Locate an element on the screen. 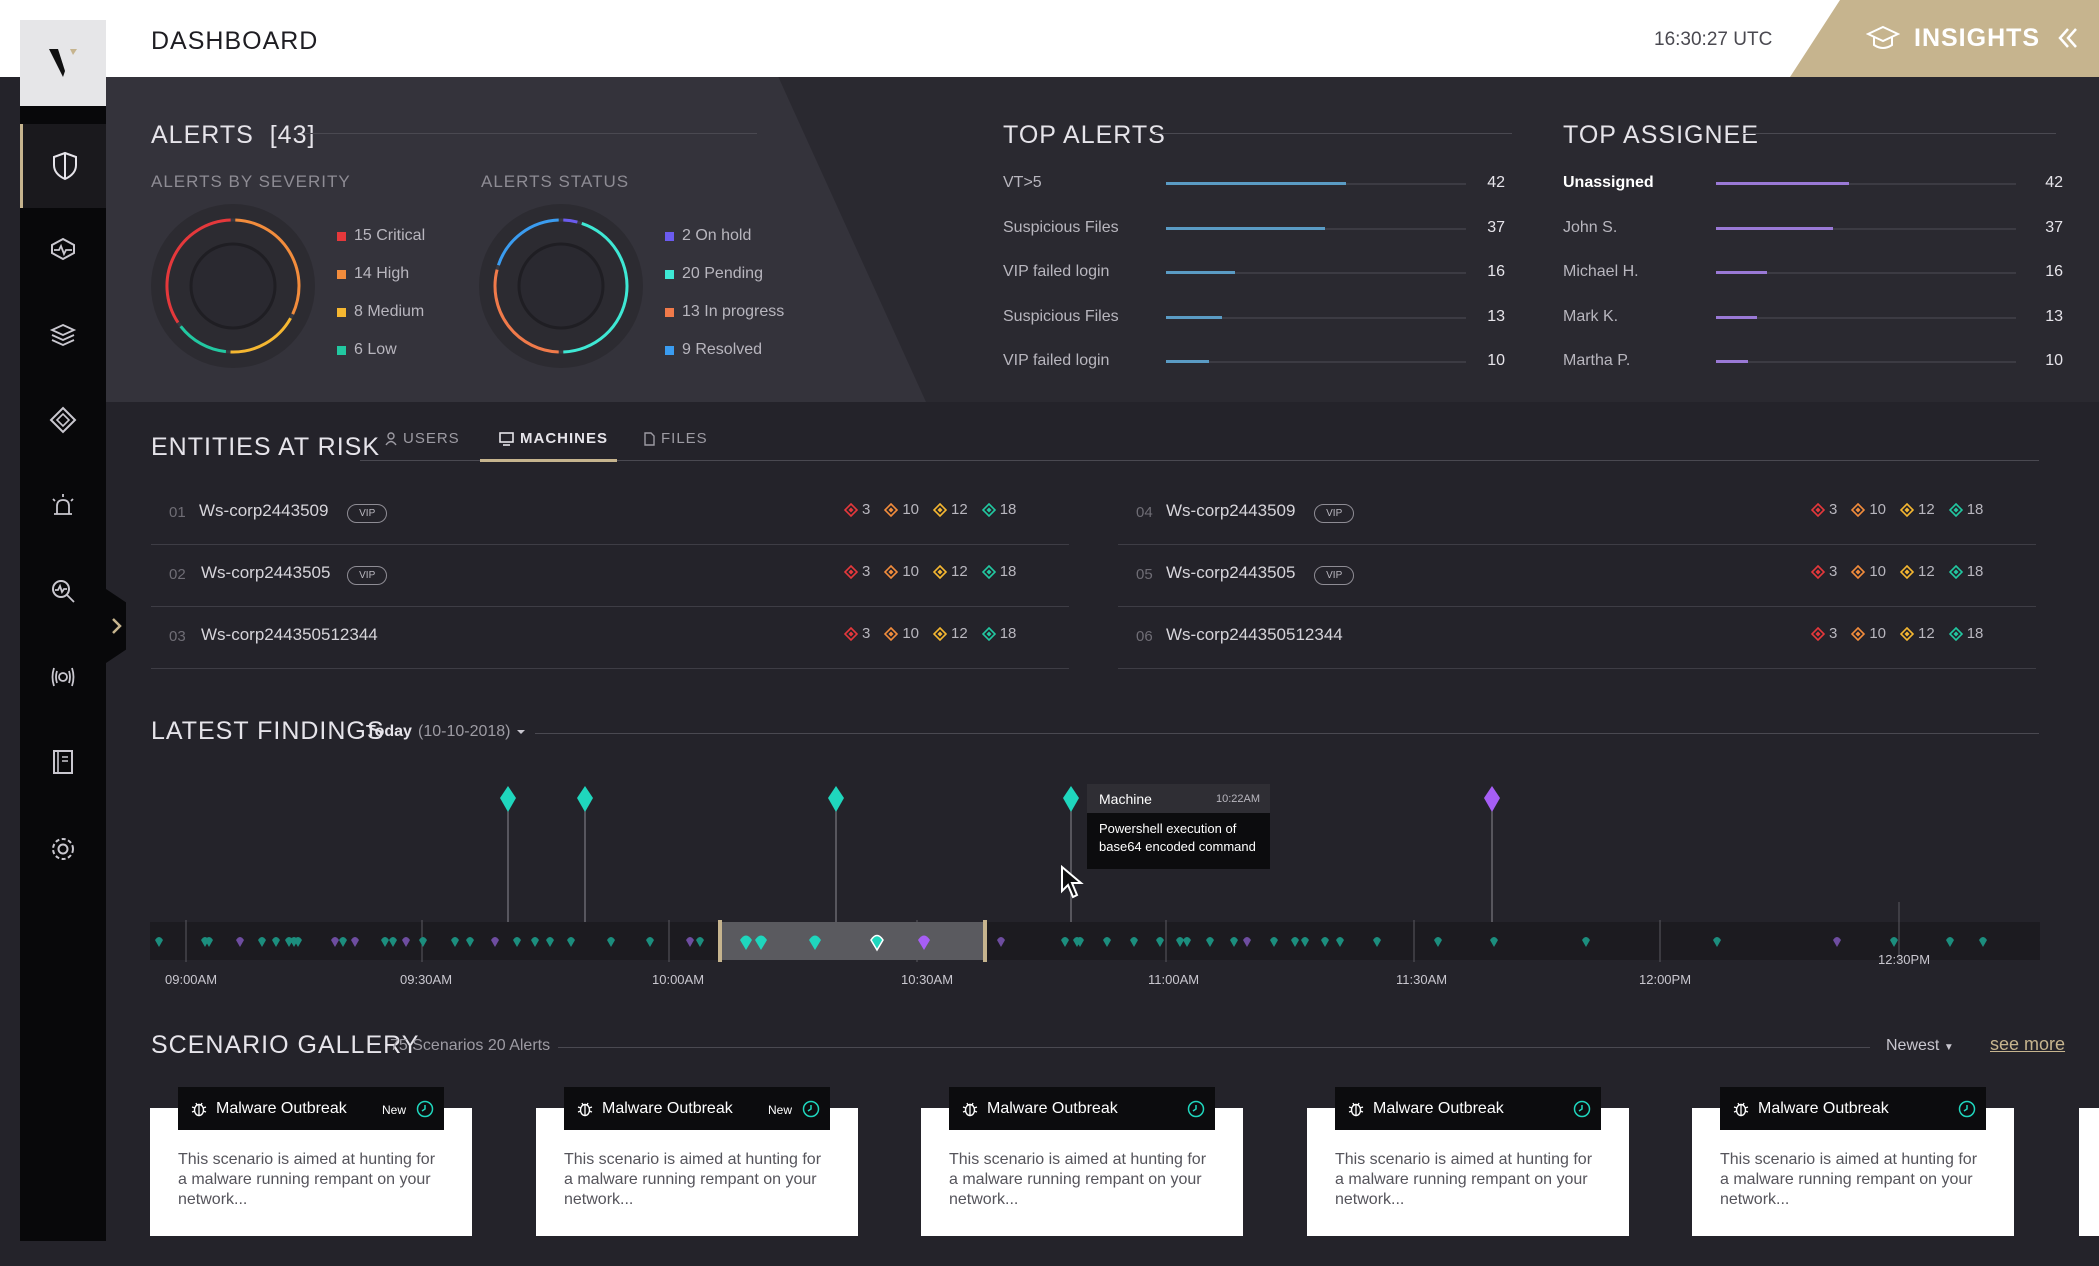 The image size is (2099, 1266). date-dropdown-icon is located at coordinates (521, 732).